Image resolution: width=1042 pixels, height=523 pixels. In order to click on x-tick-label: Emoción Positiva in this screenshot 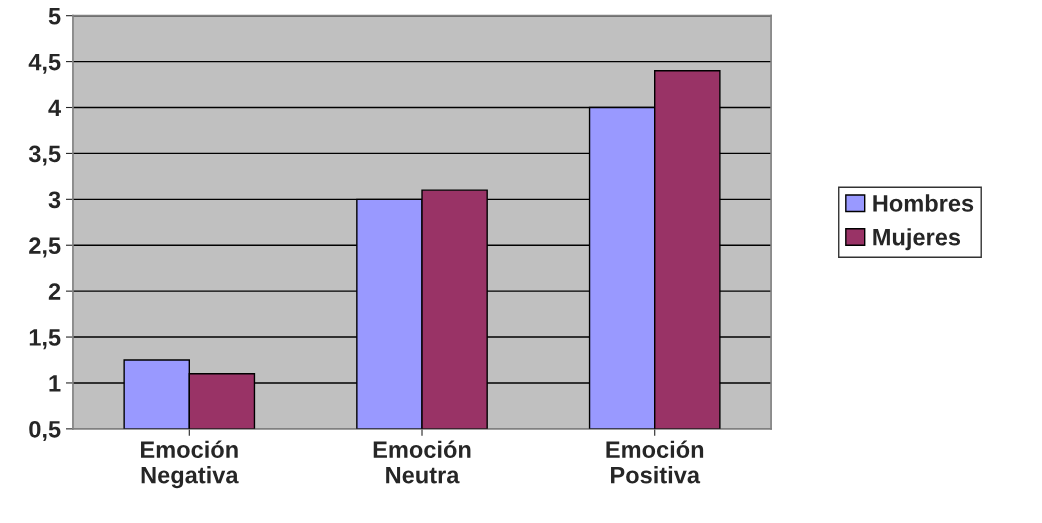, I will do `click(655, 462)`.